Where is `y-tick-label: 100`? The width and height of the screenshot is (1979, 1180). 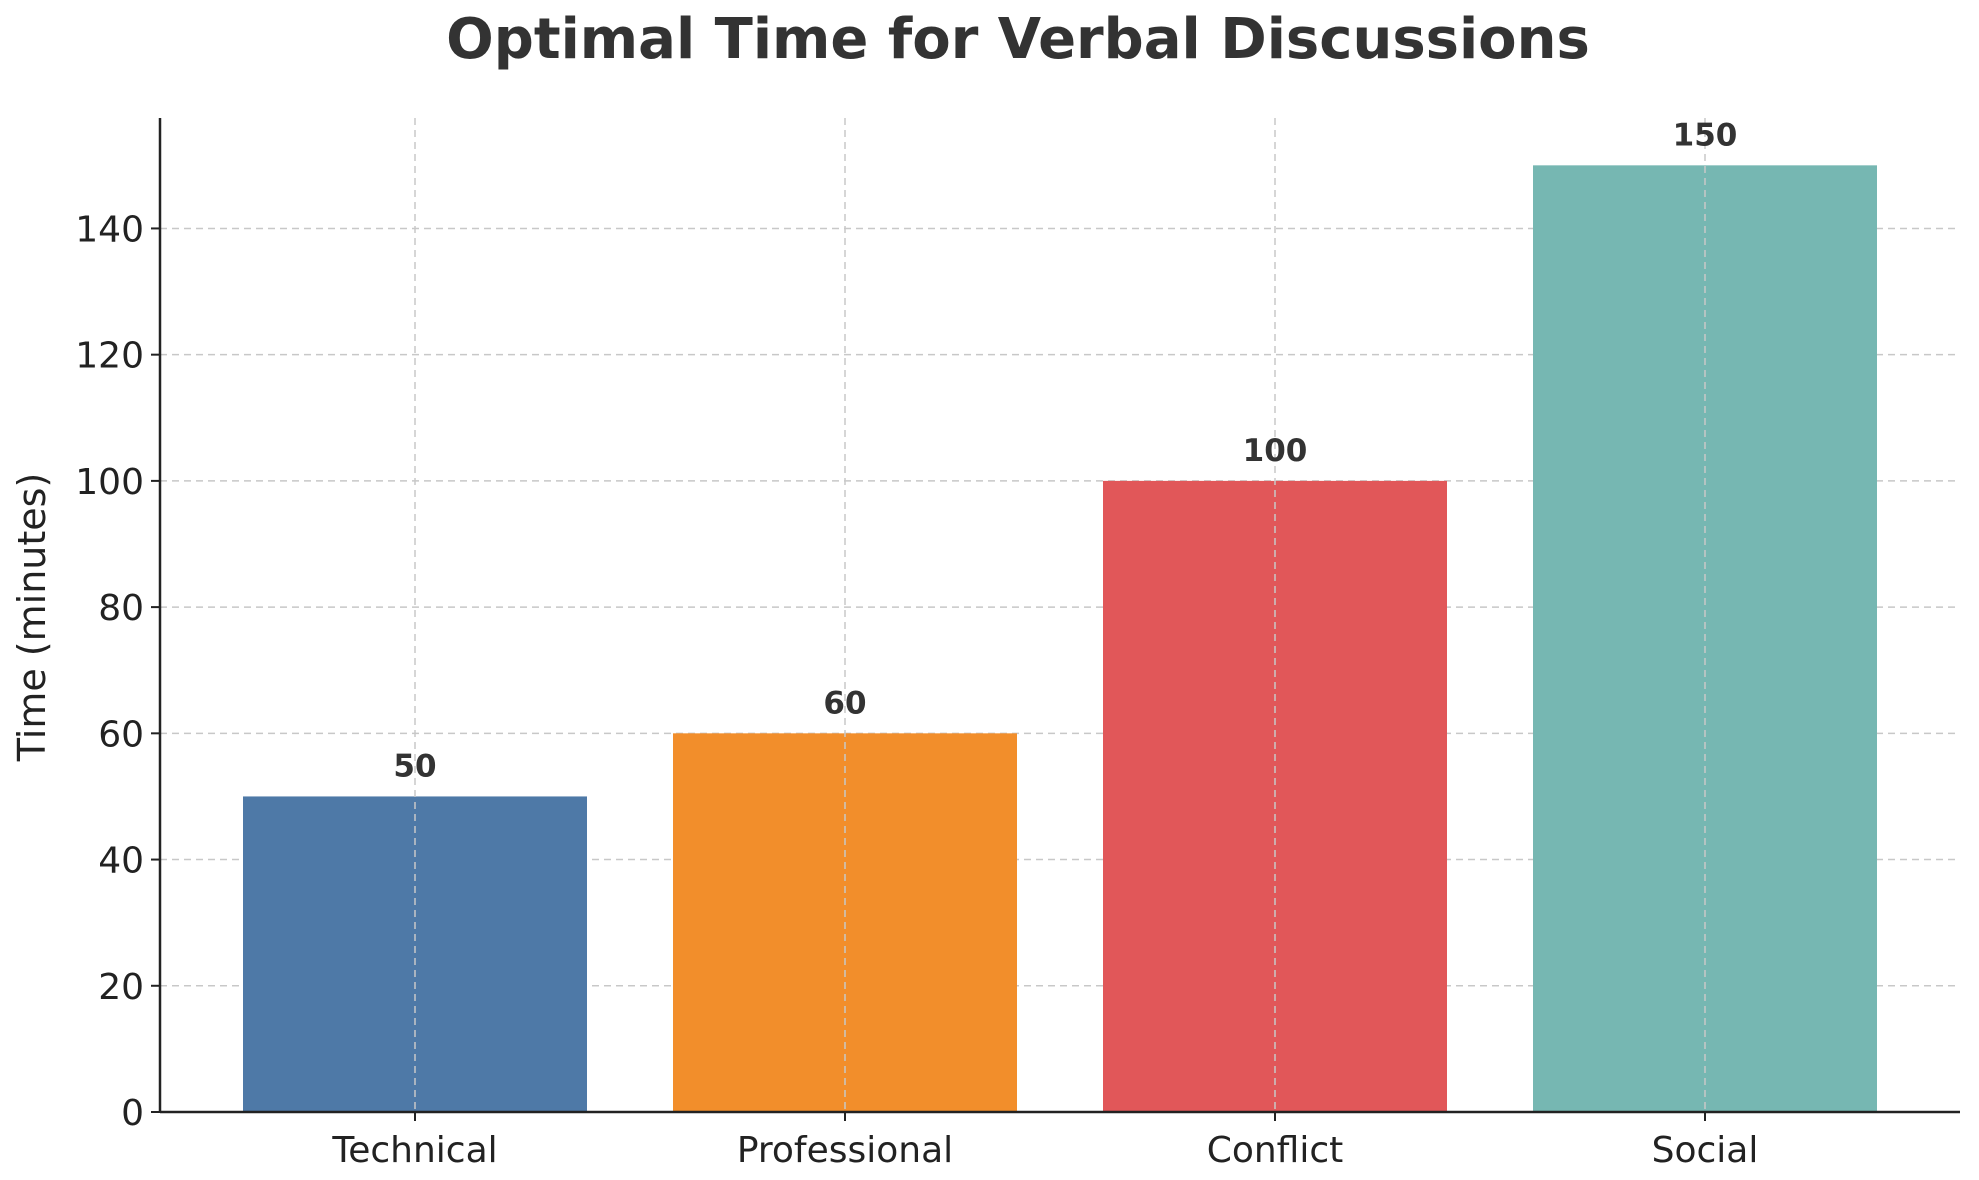 y-tick-label: 100 is located at coordinates (109, 482).